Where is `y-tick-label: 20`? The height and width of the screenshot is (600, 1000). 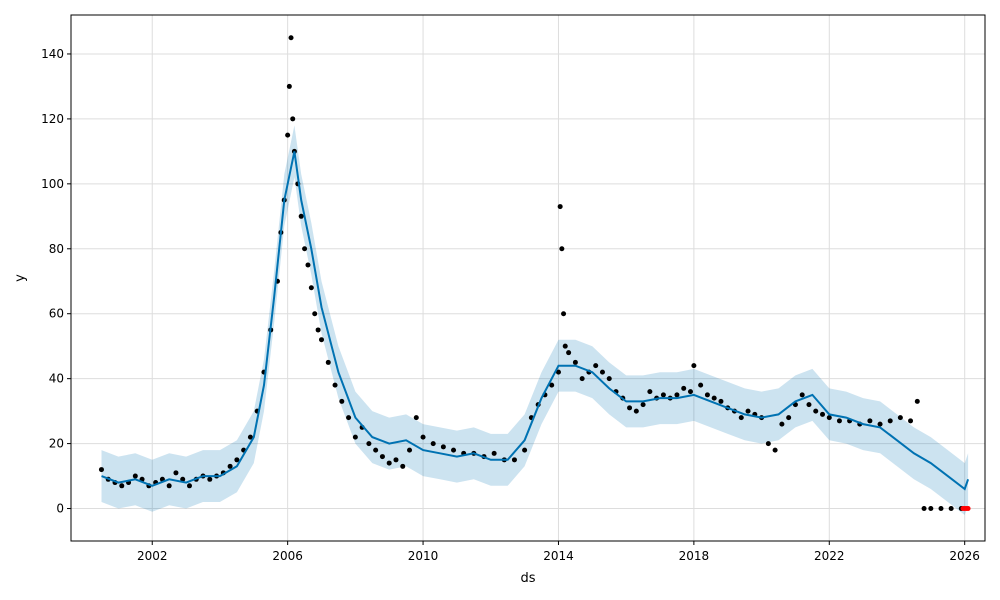
y-tick-label: 20 is located at coordinates (56, 444).